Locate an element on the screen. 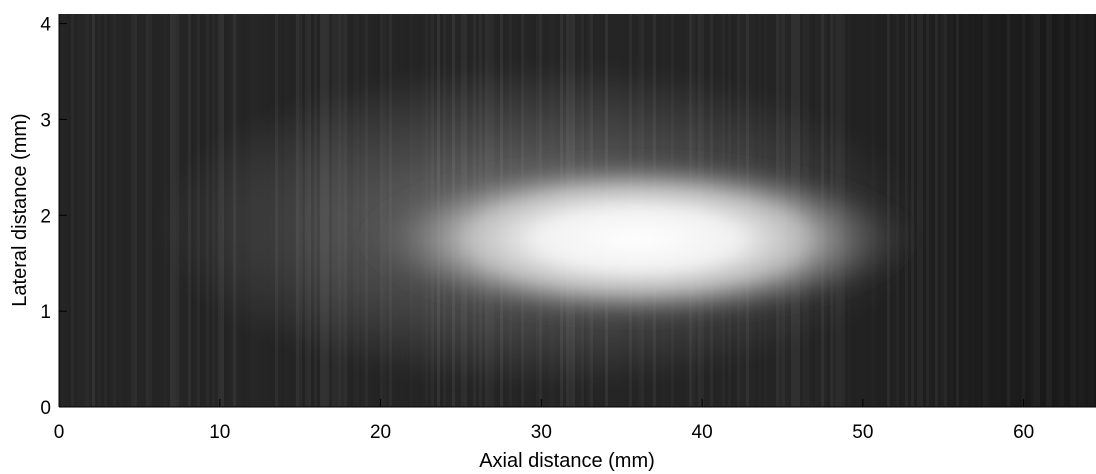 The height and width of the screenshot is (474, 1096). x-tick-label: 20 is located at coordinates (380, 432).